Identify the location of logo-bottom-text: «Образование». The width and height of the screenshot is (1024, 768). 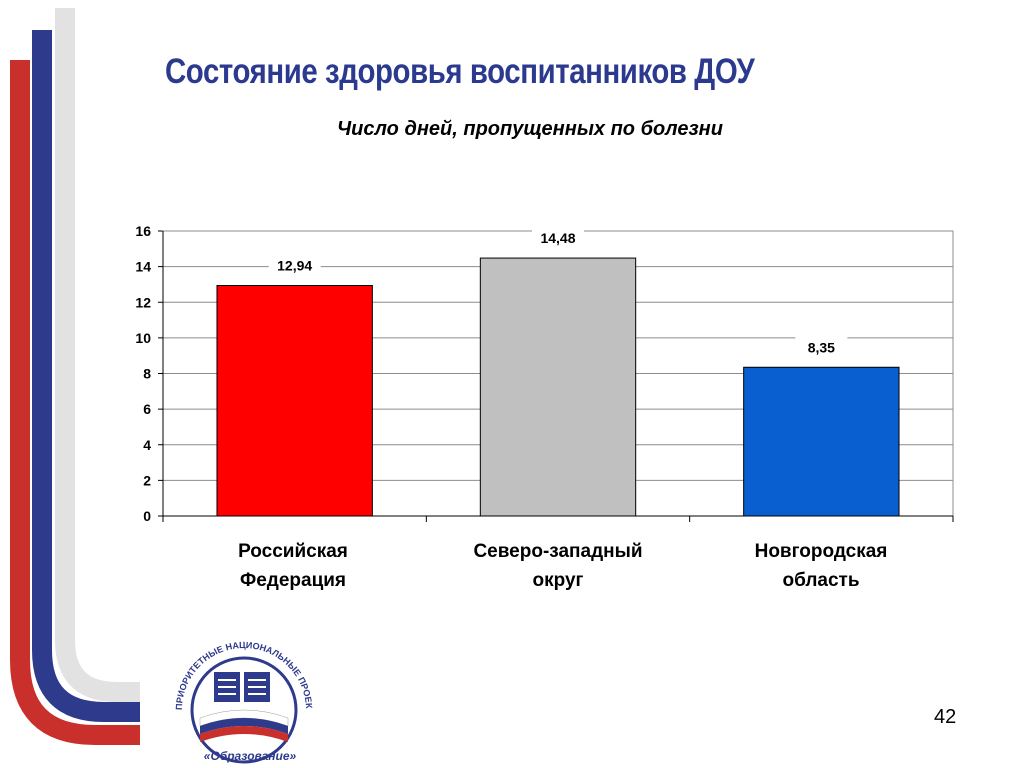
(250, 756).